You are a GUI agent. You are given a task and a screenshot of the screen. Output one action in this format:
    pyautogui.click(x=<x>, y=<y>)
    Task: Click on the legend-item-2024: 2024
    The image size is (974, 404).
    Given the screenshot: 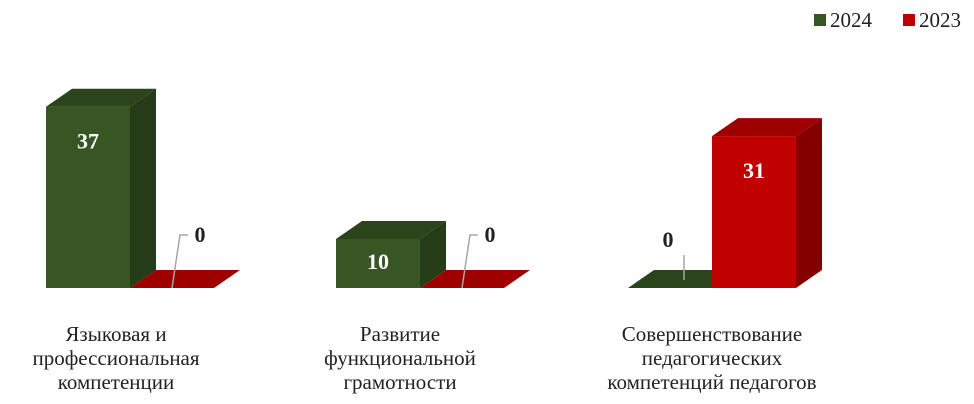 What is the action you would take?
    pyautogui.click(x=843, y=20)
    